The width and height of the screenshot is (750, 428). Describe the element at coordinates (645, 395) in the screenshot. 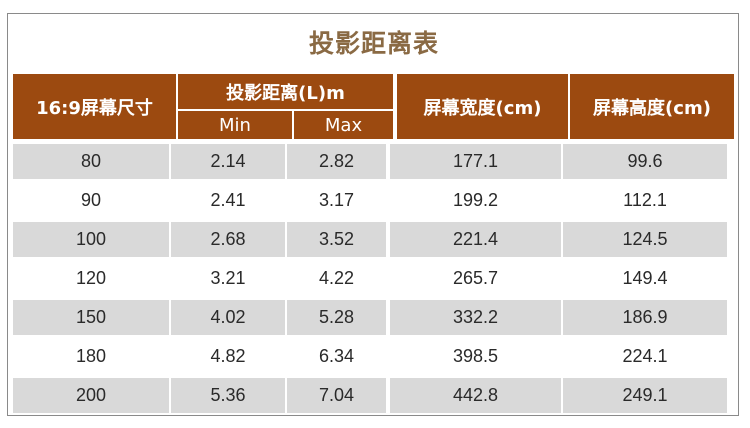

I see `cell-height: 249.1` at that location.